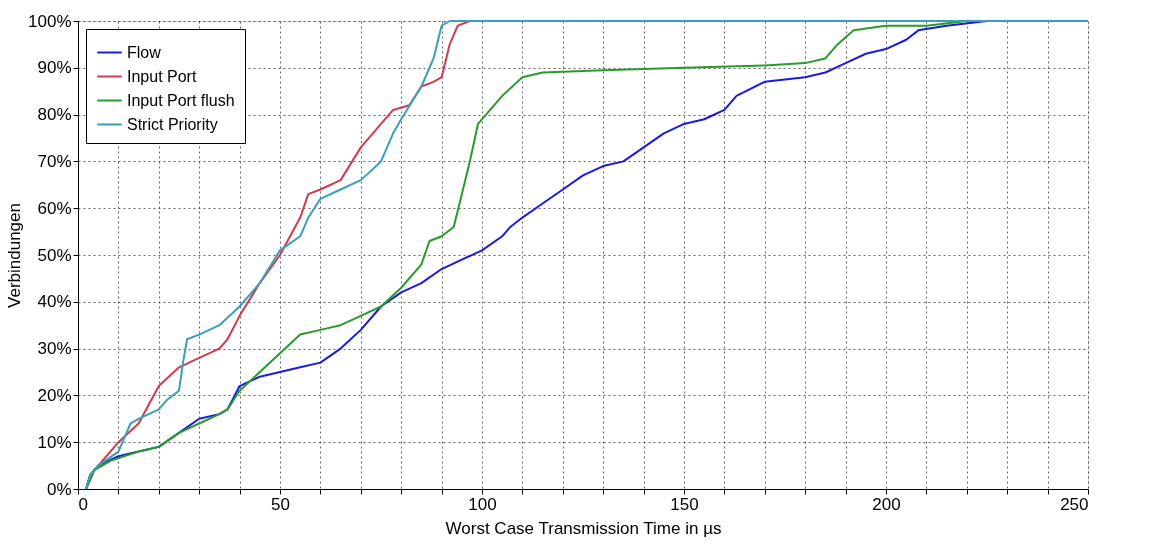  I want to click on y-tick-label: 100%, so click(50, 21).